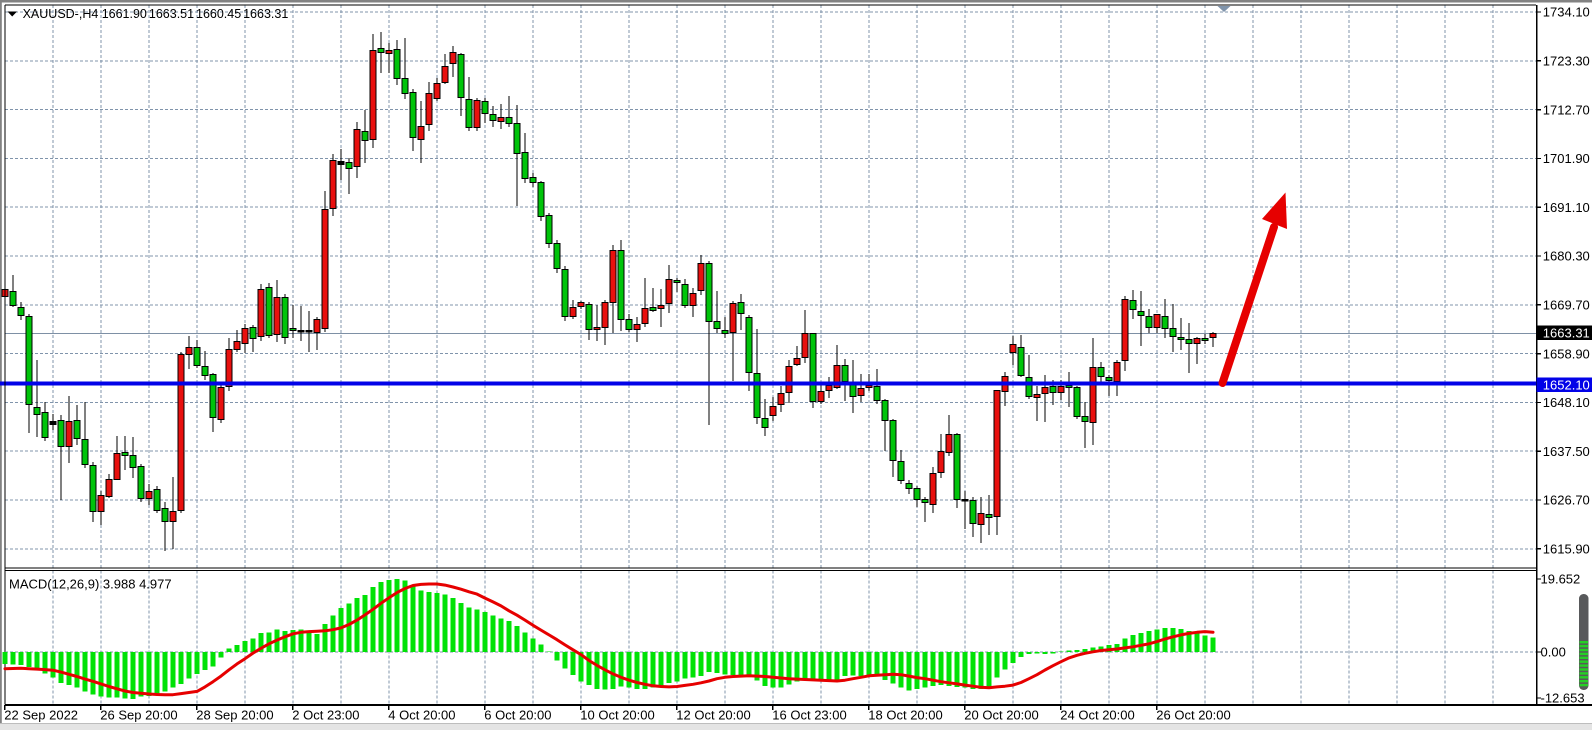 Image resolution: width=1592 pixels, height=735 pixels. What do you see at coordinates (1566, 500) in the screenshot?
I see `svg-text: 1626.70` at bounding box center [1566, 500].